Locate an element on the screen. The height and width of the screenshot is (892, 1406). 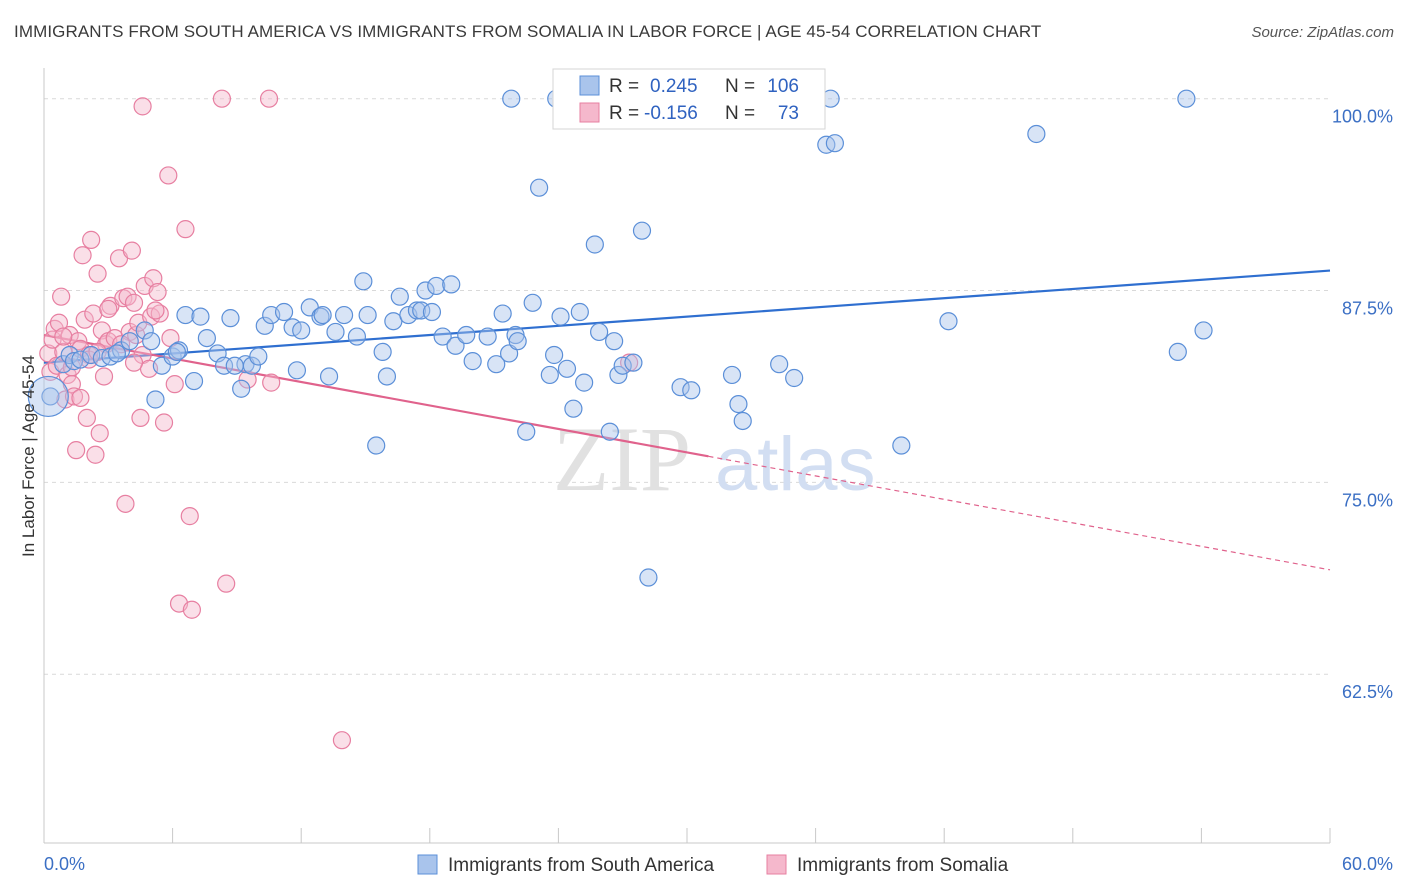
legend-swatch-pink is located at coordinates (589, 112).